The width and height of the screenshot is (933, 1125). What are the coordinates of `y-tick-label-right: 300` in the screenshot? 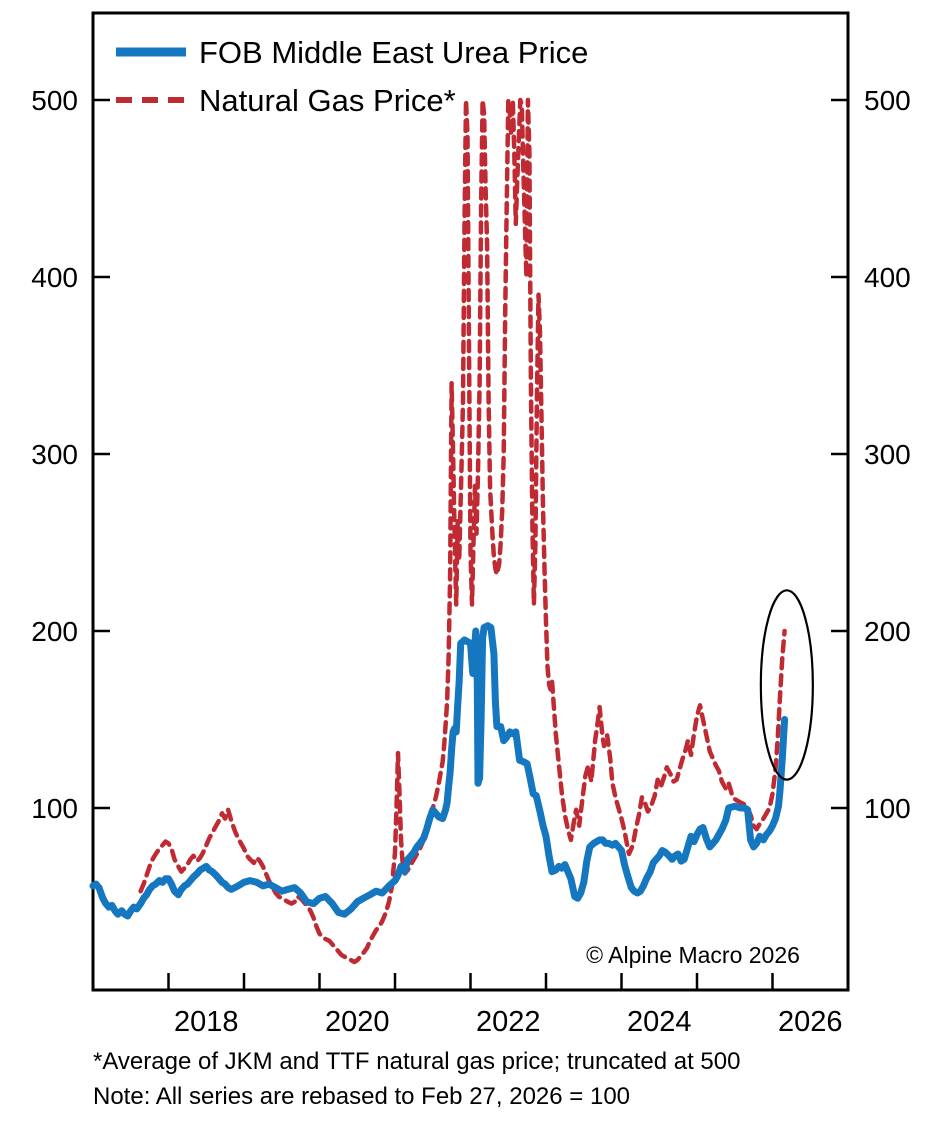 It's located at (887, 454).